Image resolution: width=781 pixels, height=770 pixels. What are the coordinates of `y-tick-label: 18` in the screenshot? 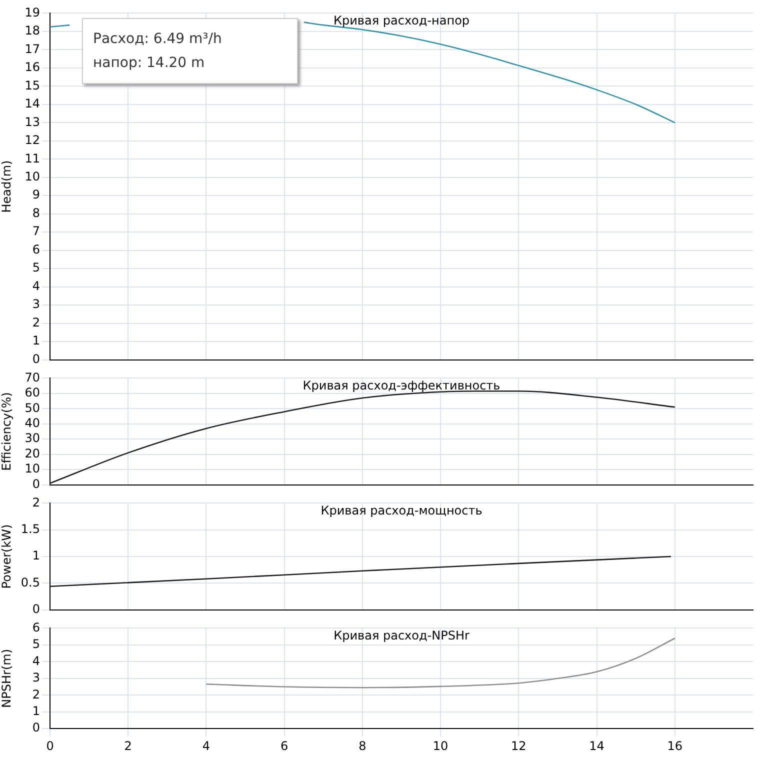 It's located at (32, 31).